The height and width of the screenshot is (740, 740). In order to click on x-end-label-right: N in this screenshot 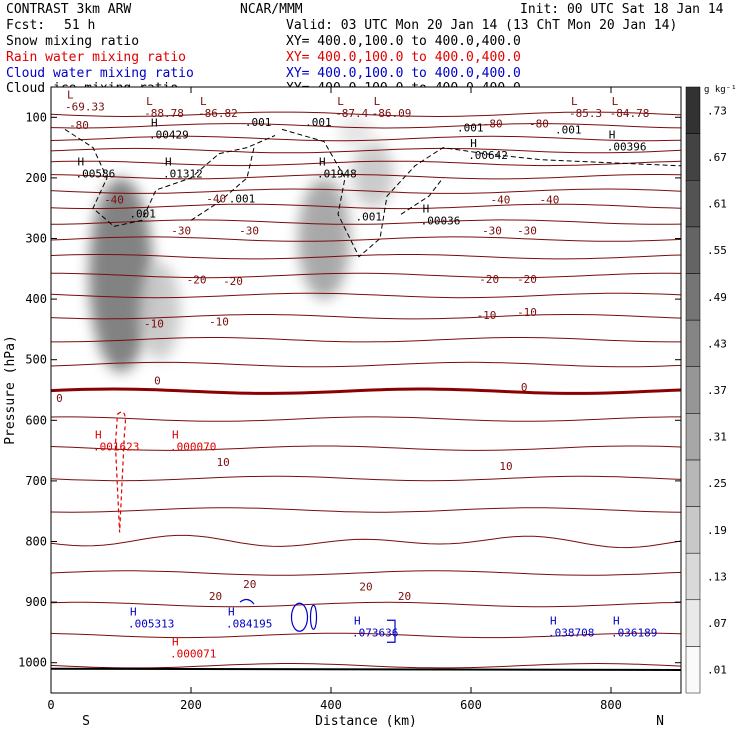, I will do `click(660, 721)`.